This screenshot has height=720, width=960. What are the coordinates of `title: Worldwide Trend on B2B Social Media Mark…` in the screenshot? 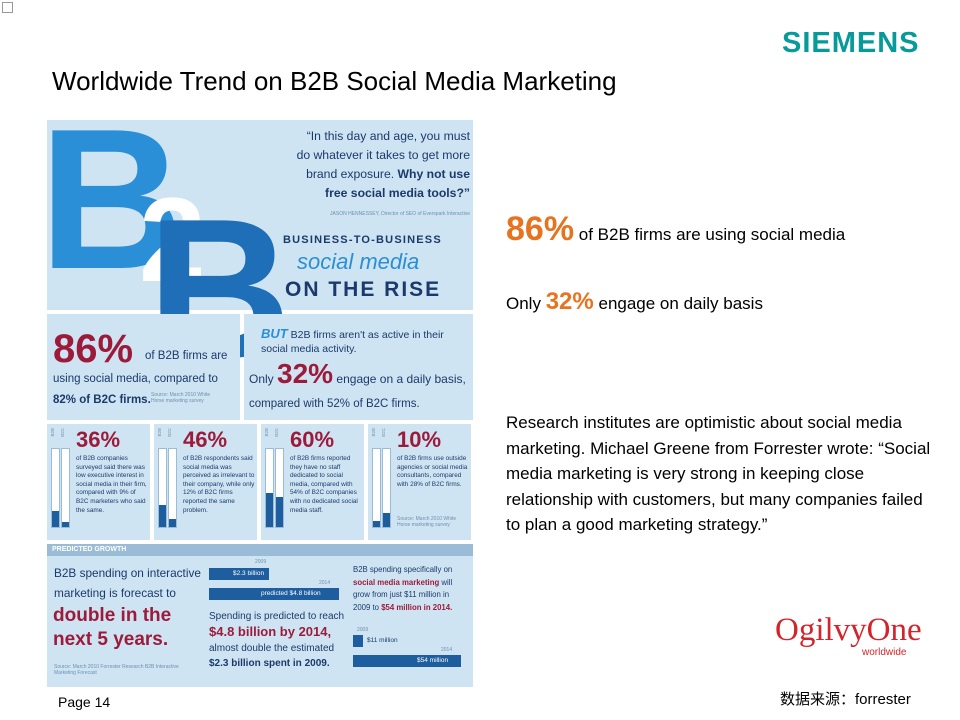 It's located at (334, 81).